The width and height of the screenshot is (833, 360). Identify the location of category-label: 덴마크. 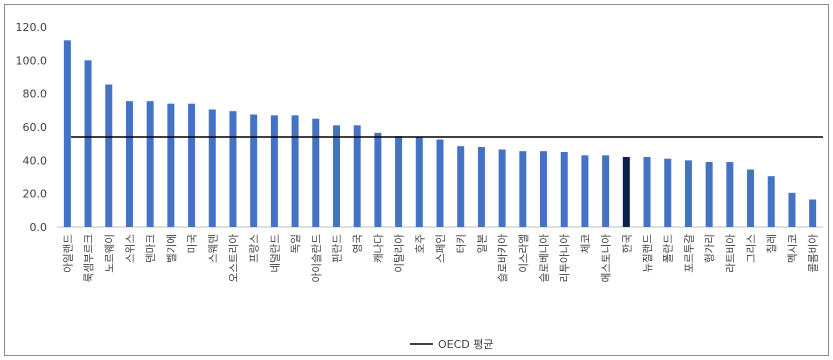
(151, 248).